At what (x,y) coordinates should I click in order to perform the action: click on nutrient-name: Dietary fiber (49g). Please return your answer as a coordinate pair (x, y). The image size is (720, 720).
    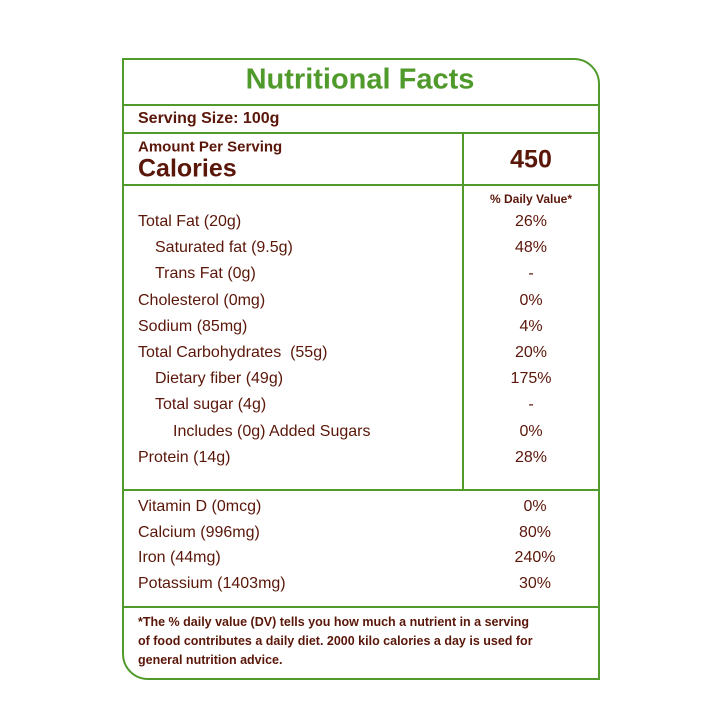
    Looking at the image, I should click on (219, 379).